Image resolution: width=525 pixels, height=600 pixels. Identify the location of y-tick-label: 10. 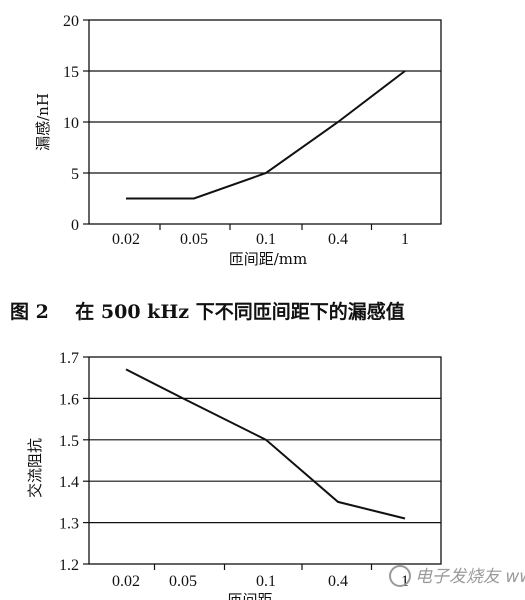
(71, 123).